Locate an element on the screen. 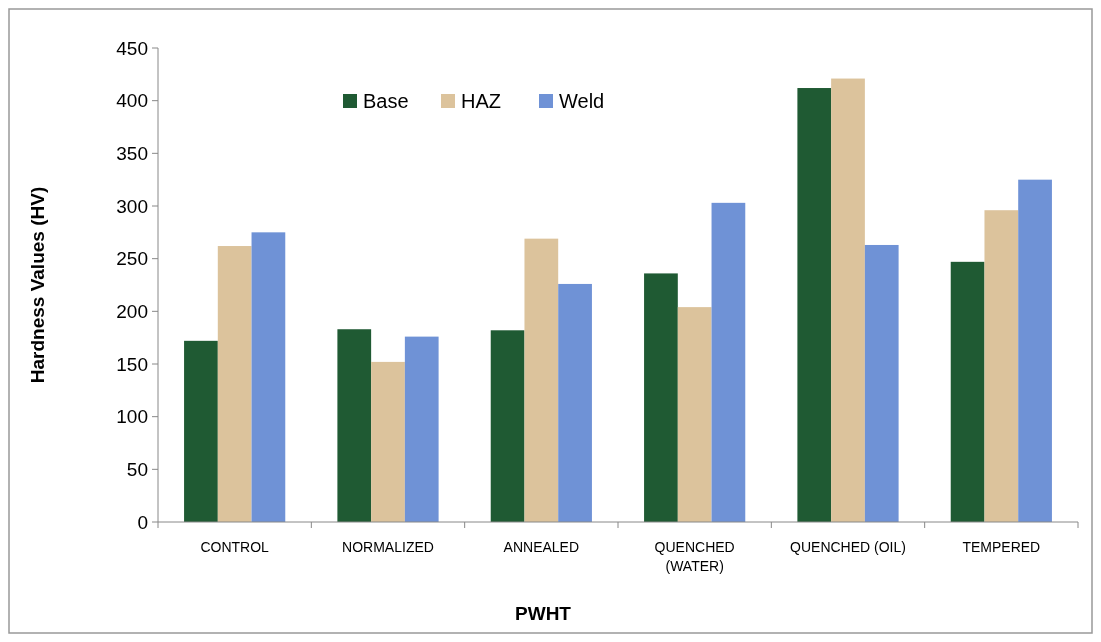  x-tick-label: TEMPERED is located at coordinates (1001, 547).